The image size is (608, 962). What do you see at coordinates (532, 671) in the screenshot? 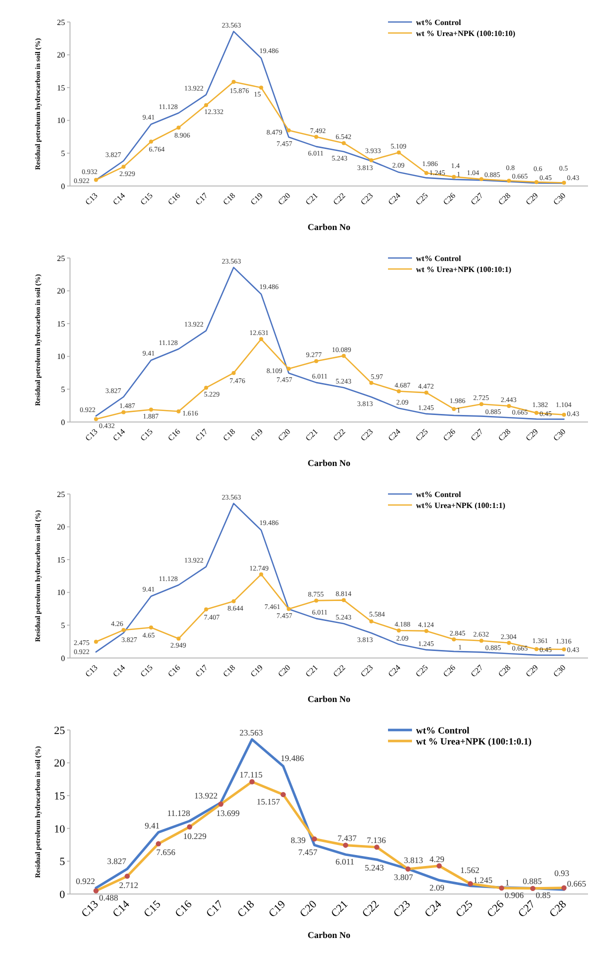
I see `x-tick-label: C29` at bounding box center [532, 671].